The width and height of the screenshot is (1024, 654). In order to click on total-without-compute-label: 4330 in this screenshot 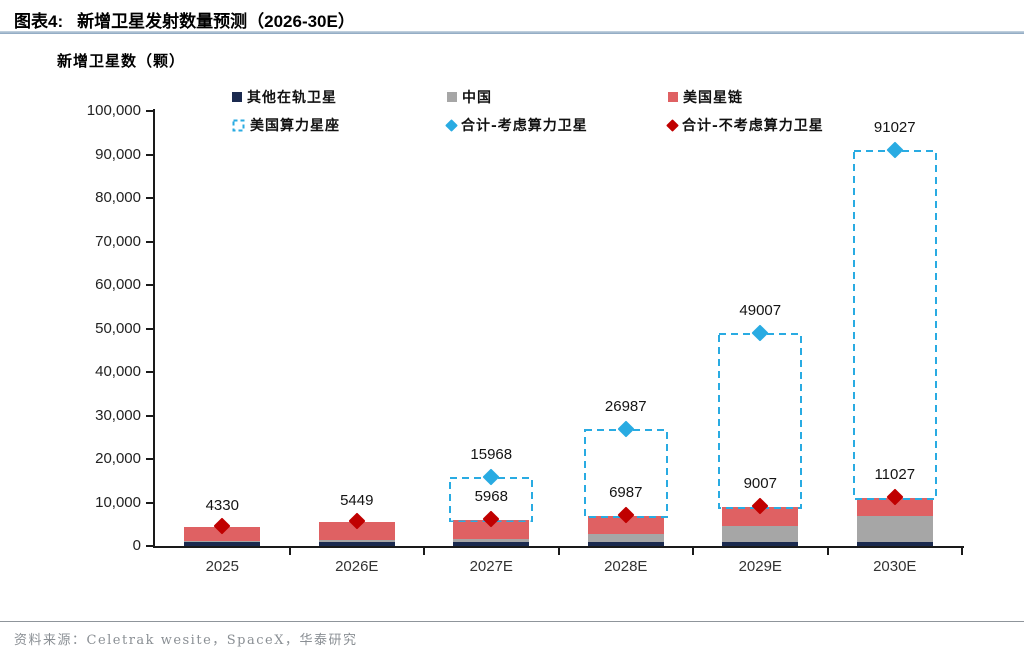, I will do `click(222, 506)`.